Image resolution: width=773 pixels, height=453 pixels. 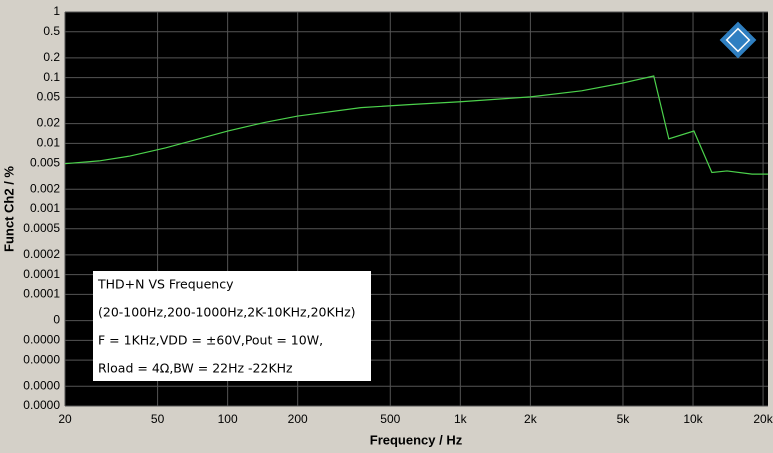 I want to click on x-tick-label: 20k, so click(x=763, y=419).